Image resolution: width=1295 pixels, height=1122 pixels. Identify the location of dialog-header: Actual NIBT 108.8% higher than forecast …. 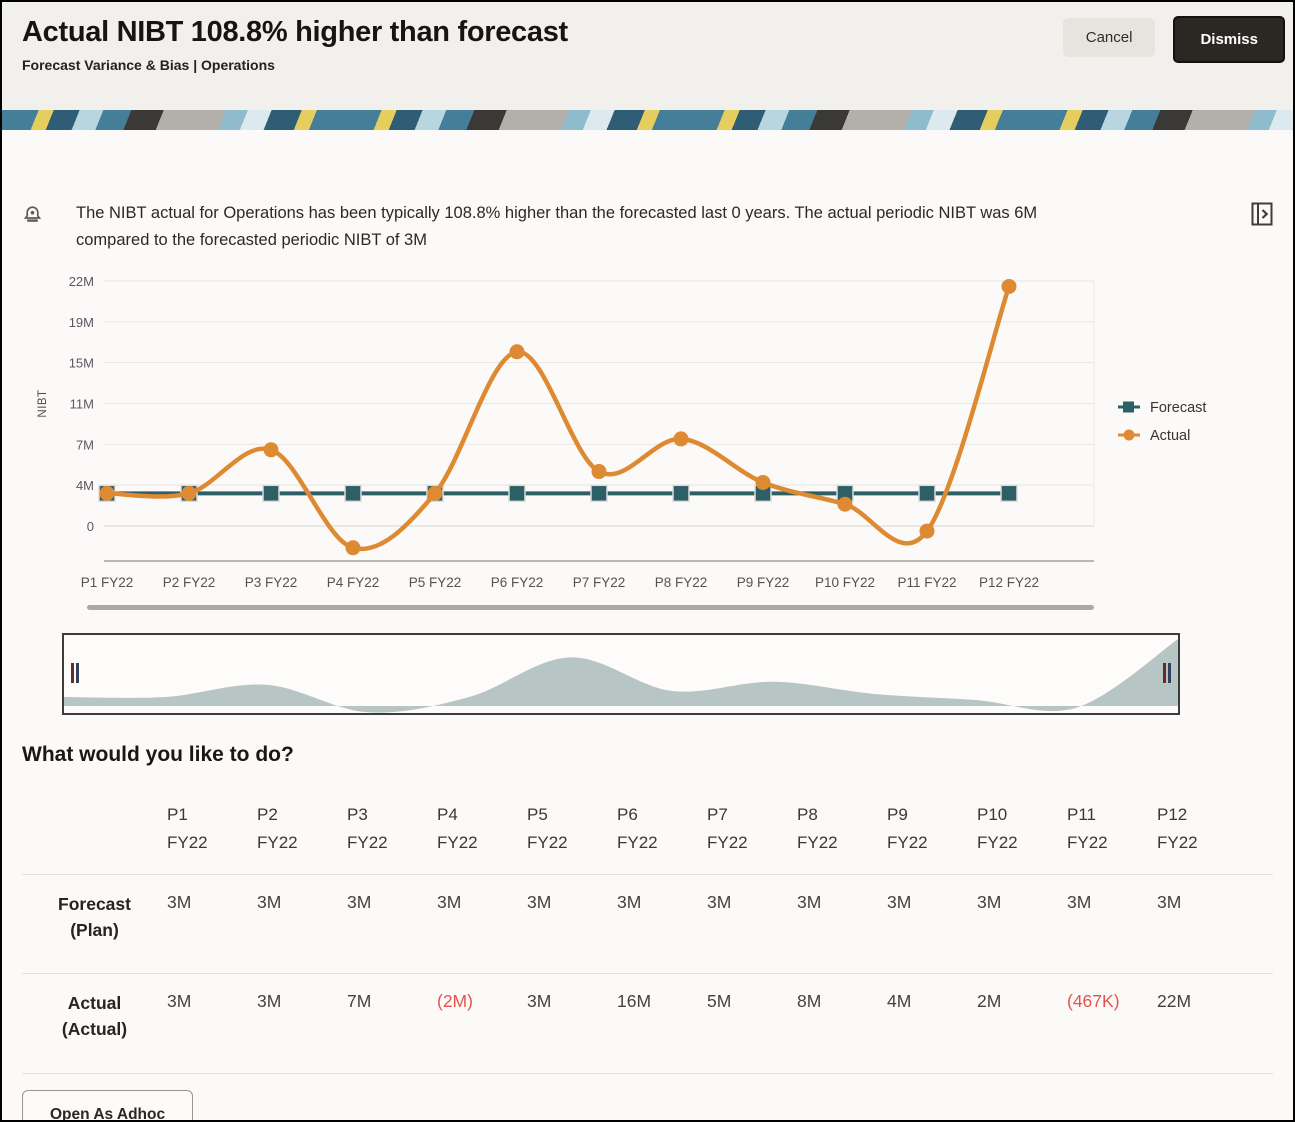
(647, 56).